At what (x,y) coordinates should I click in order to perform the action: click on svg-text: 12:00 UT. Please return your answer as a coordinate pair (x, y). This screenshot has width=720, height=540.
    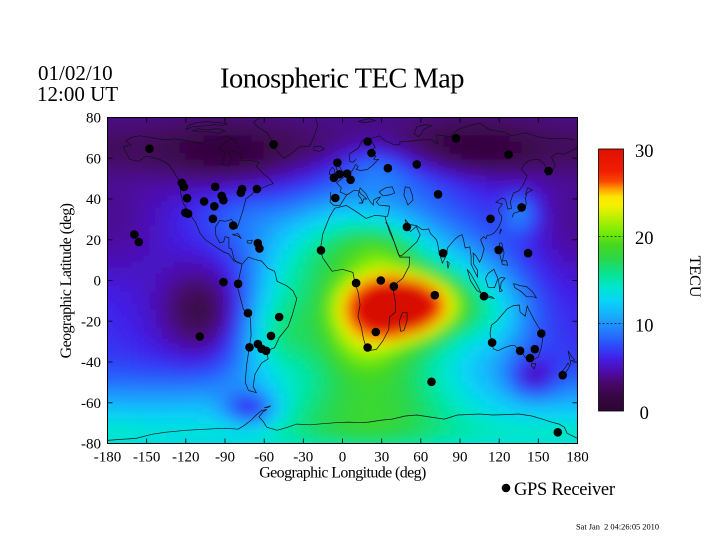
    Looking at the image, I should click on (77, 94).